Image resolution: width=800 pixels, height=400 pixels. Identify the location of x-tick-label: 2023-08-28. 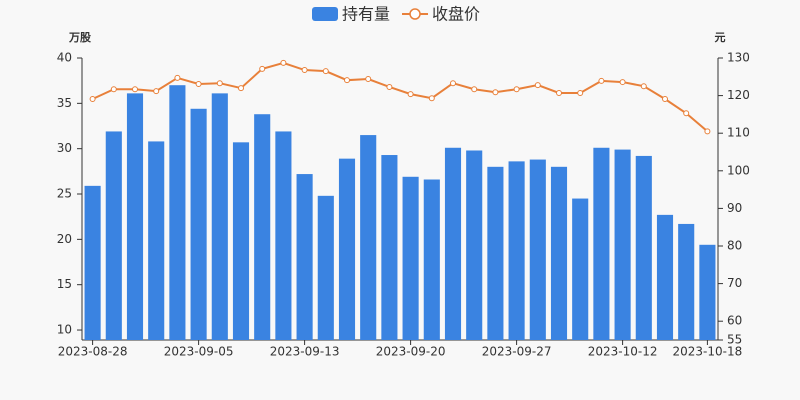
(93, 352).